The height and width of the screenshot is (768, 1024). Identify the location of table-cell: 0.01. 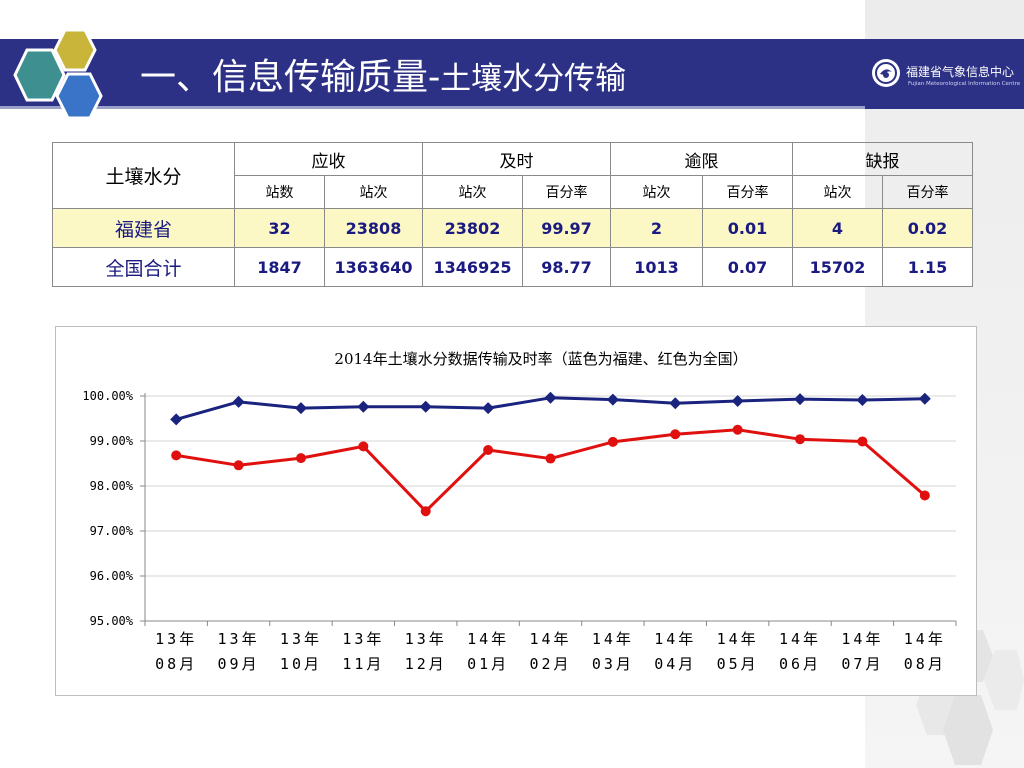
(747, 228).